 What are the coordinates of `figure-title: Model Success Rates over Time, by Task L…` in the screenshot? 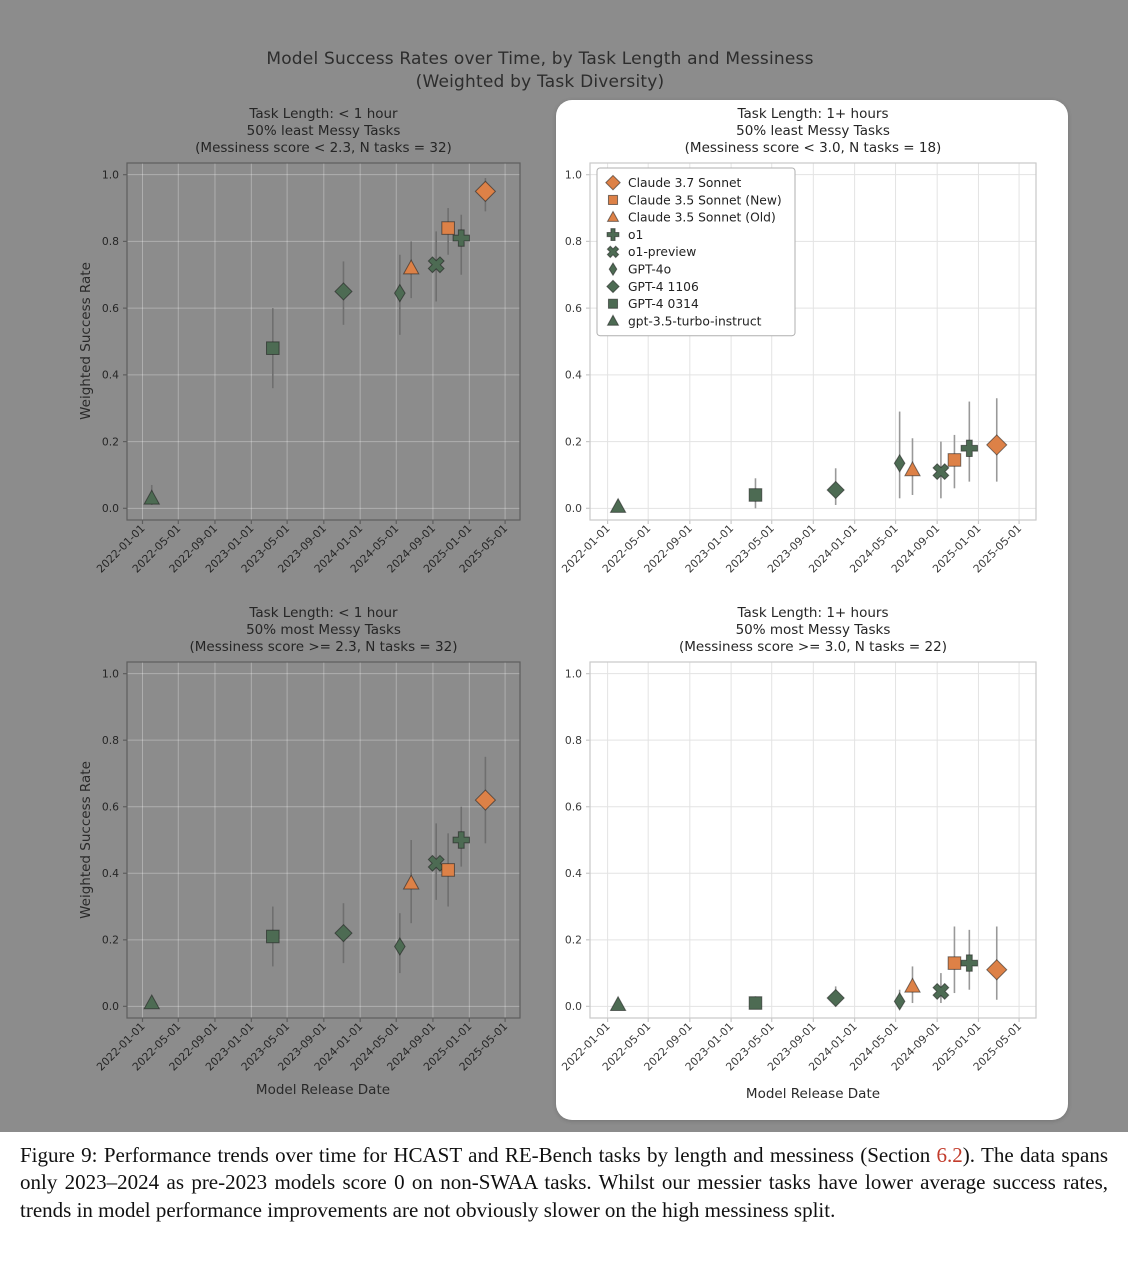 It's located at (540, 71).